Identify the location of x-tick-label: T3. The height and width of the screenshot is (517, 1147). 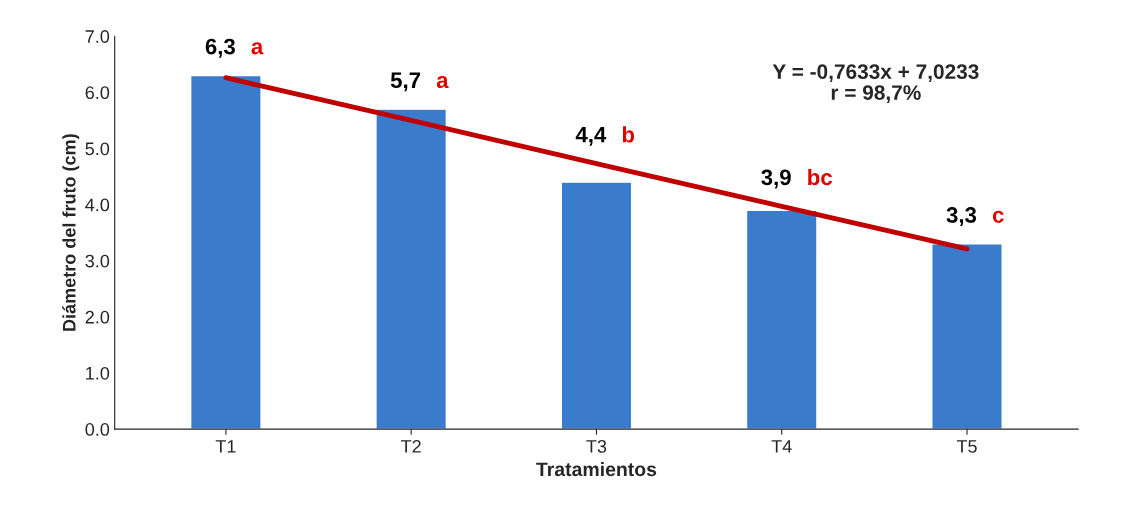
(596, 446).